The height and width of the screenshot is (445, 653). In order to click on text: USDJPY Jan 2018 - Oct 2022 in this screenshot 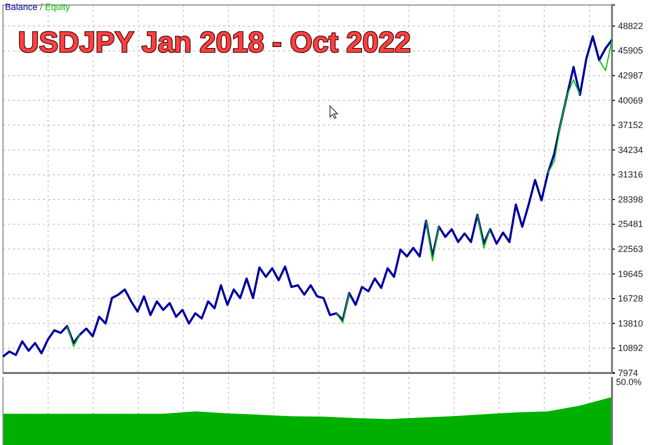, I will do `click(214, 43)`.